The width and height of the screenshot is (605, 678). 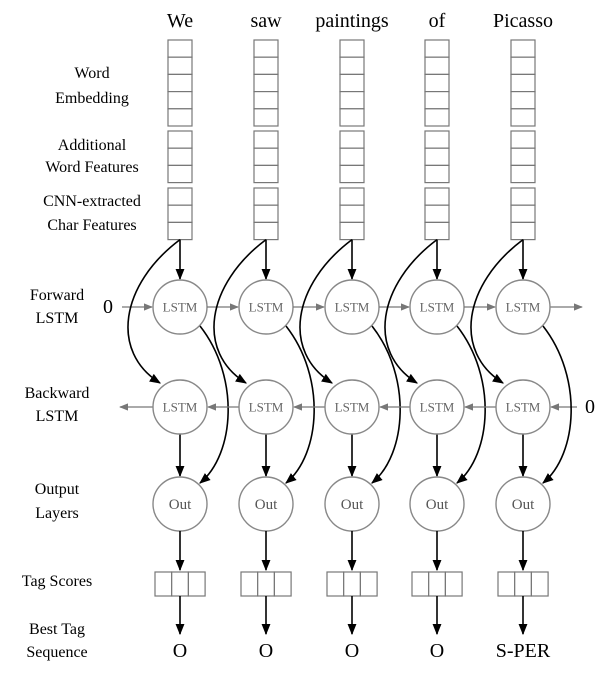 I want to click on label-output-layers-2: Layers, so click(x=57, y=513).